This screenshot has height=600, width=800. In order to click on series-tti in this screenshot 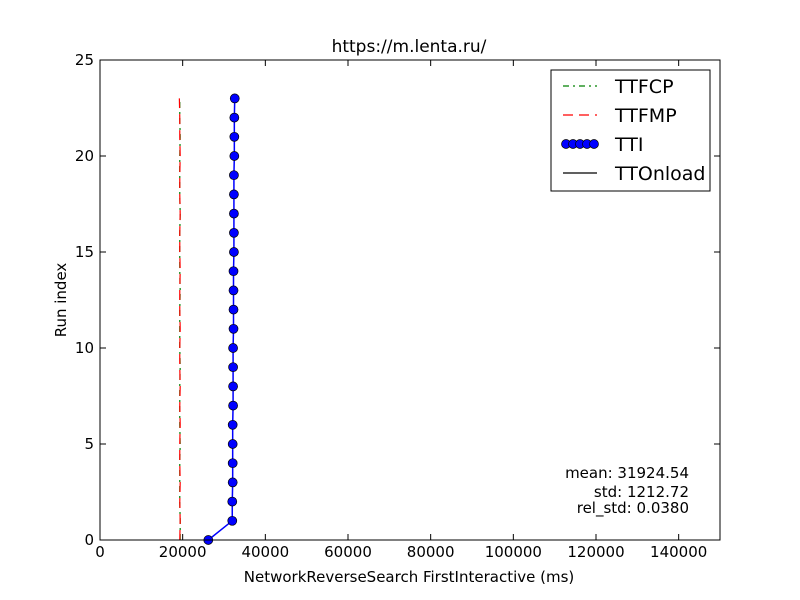, I will do `click(221, 319)`.